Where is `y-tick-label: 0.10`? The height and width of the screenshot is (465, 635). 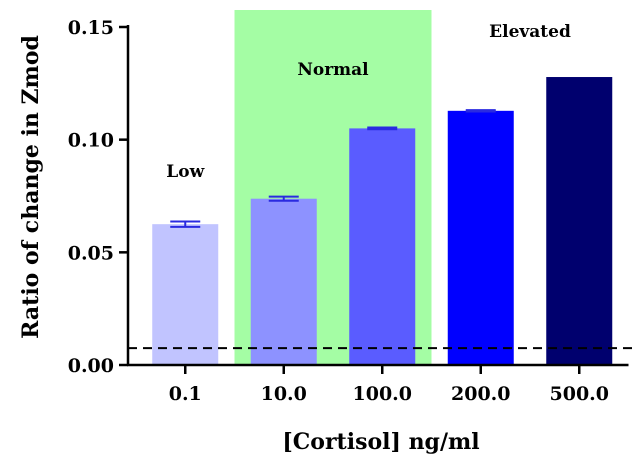 y-tick-label: 0.10 is located at coordinates (91, 141).